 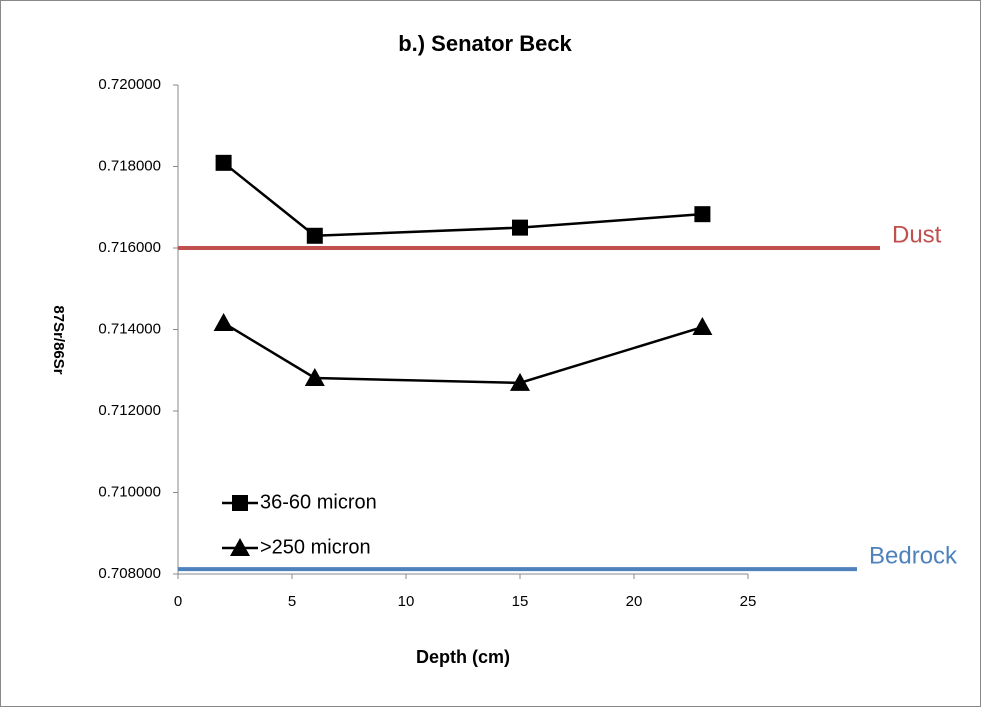 I want to click on y-tick-label: 0.714000, so click(x=129, y=328).